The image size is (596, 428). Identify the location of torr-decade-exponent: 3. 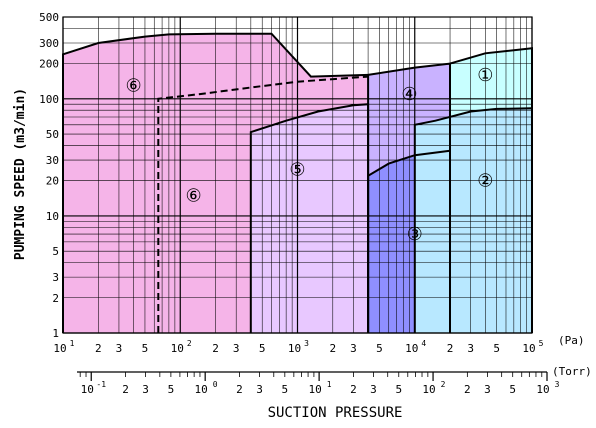
(557, 384).